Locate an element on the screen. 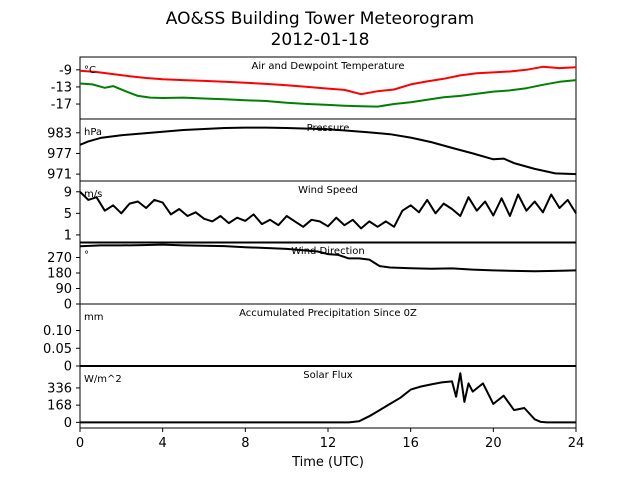  panel-6: 336 168 0 Solar Flux W/m^2 is located at coordinates (312, 398).